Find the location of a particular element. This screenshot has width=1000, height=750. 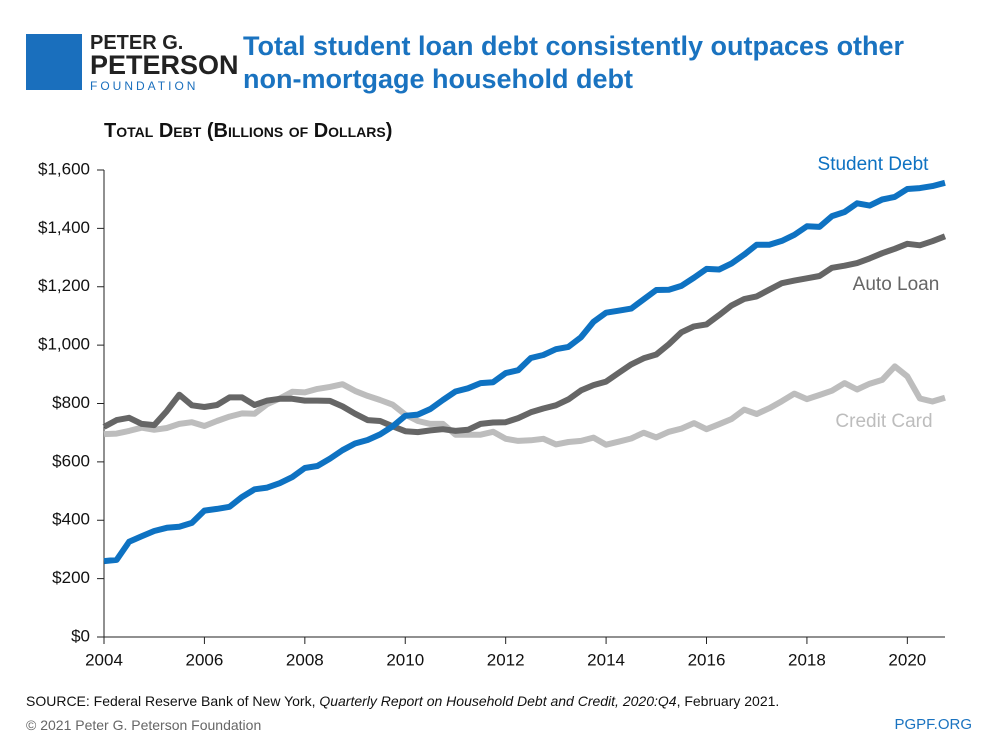

legend-label: Credit Card is located at coordinates (883, 421).